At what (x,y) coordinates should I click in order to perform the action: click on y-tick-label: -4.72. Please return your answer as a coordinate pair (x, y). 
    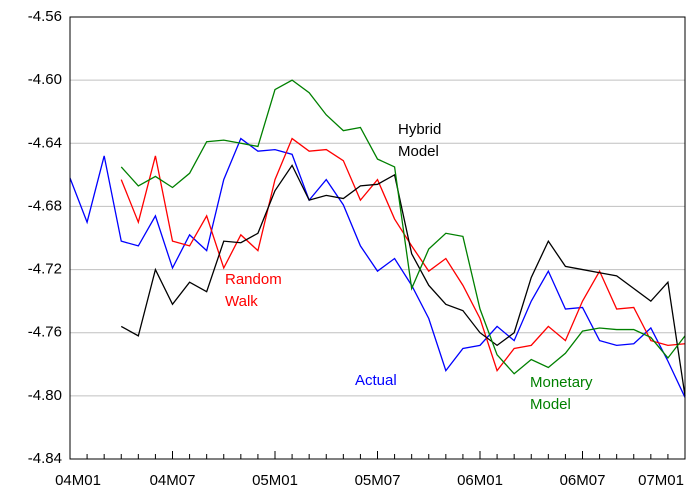
    Looking at the image, I should click on (45, 269).